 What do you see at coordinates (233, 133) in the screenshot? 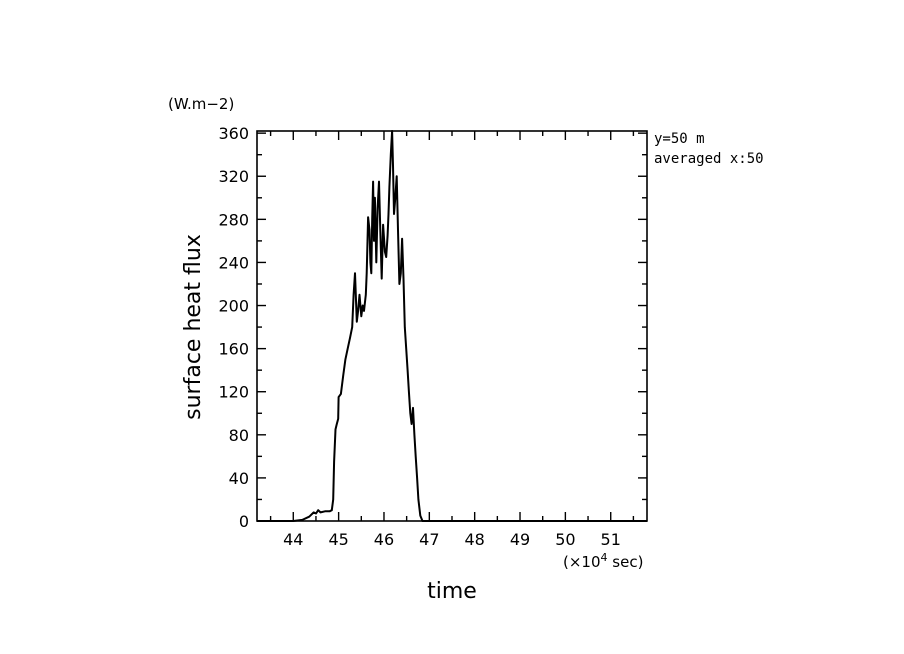
I see `y-tick-label: 360` at bounding box center [233, 133].